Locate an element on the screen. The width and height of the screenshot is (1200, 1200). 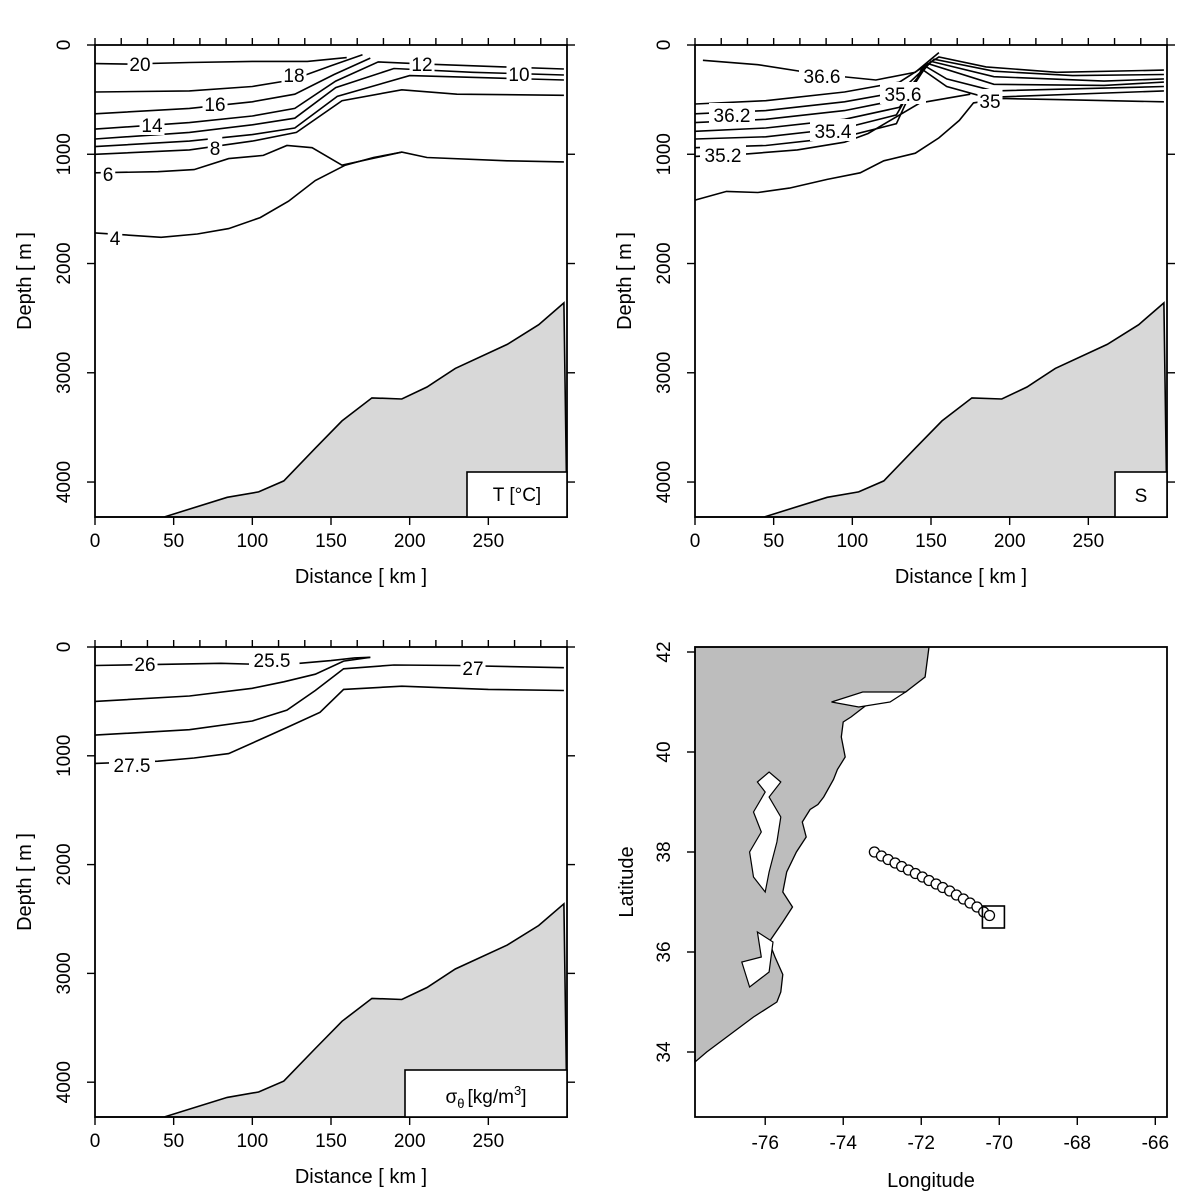
y-tick-label: 34 is located at coordinates (664, 1052).